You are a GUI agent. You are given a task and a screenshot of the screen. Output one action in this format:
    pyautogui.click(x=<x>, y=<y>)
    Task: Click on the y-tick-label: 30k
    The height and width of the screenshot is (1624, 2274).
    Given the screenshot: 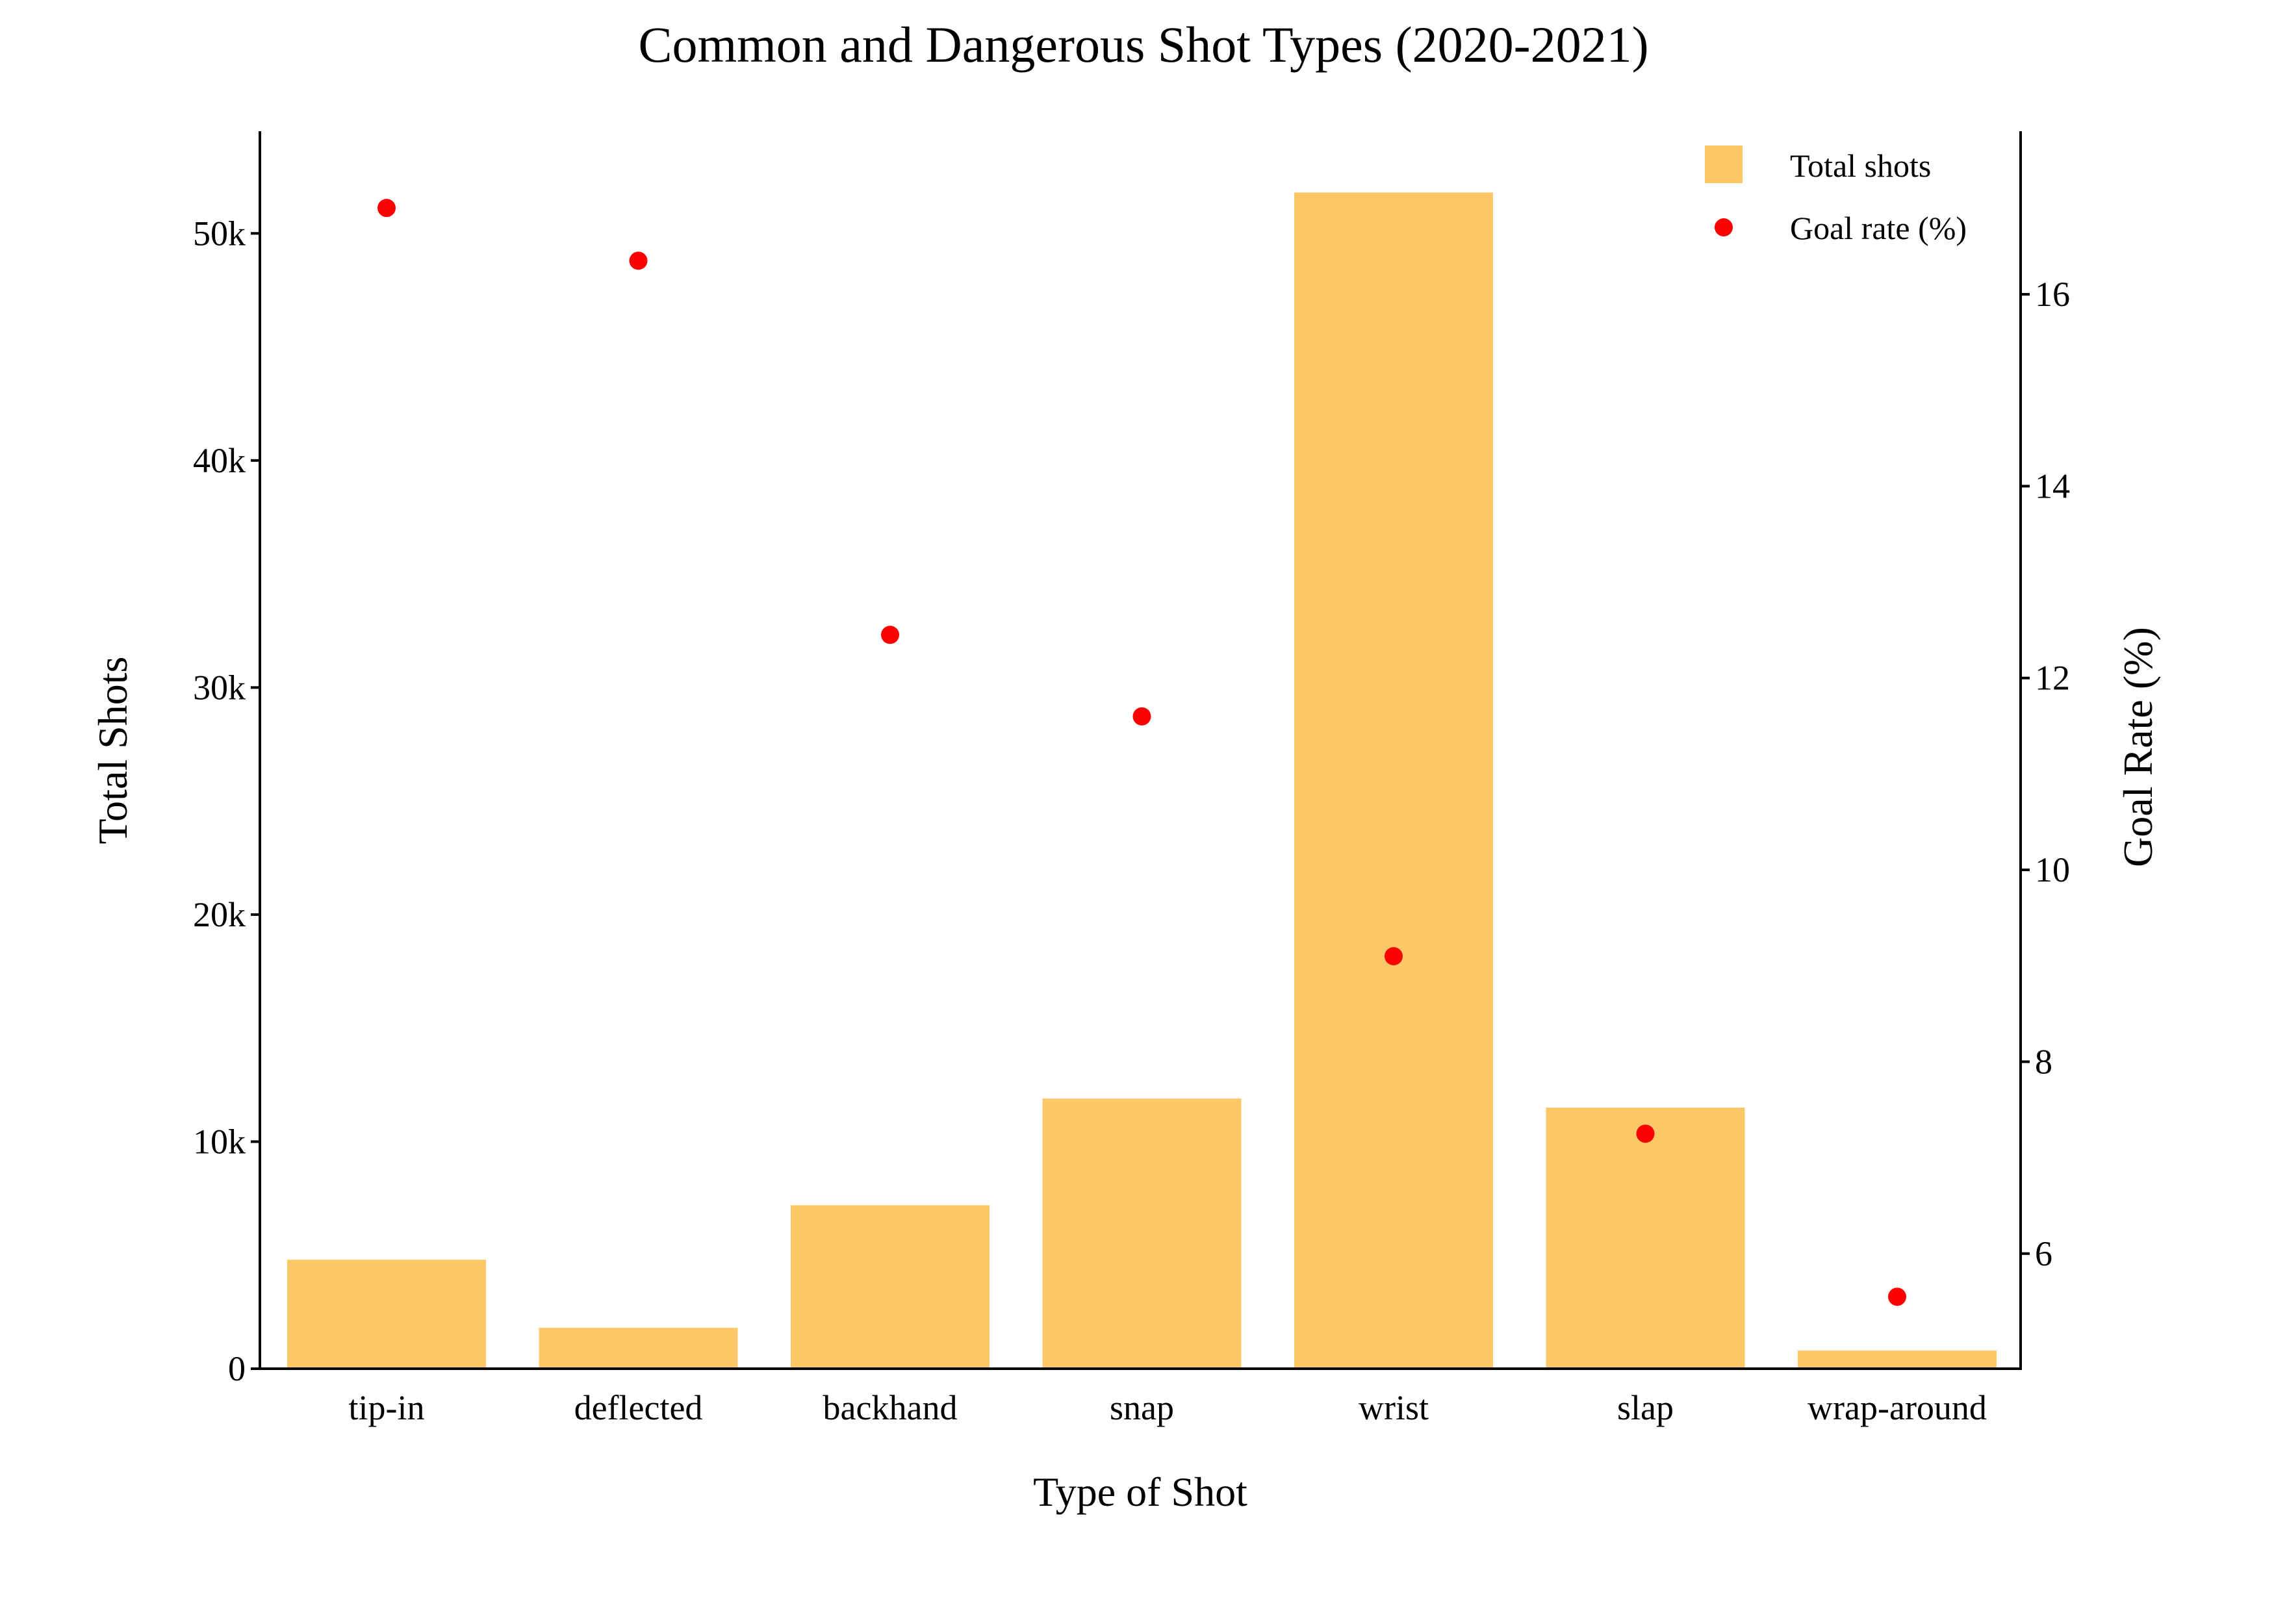 What is the action you would take?
    pyautogui.click(x=219, y=687)
    